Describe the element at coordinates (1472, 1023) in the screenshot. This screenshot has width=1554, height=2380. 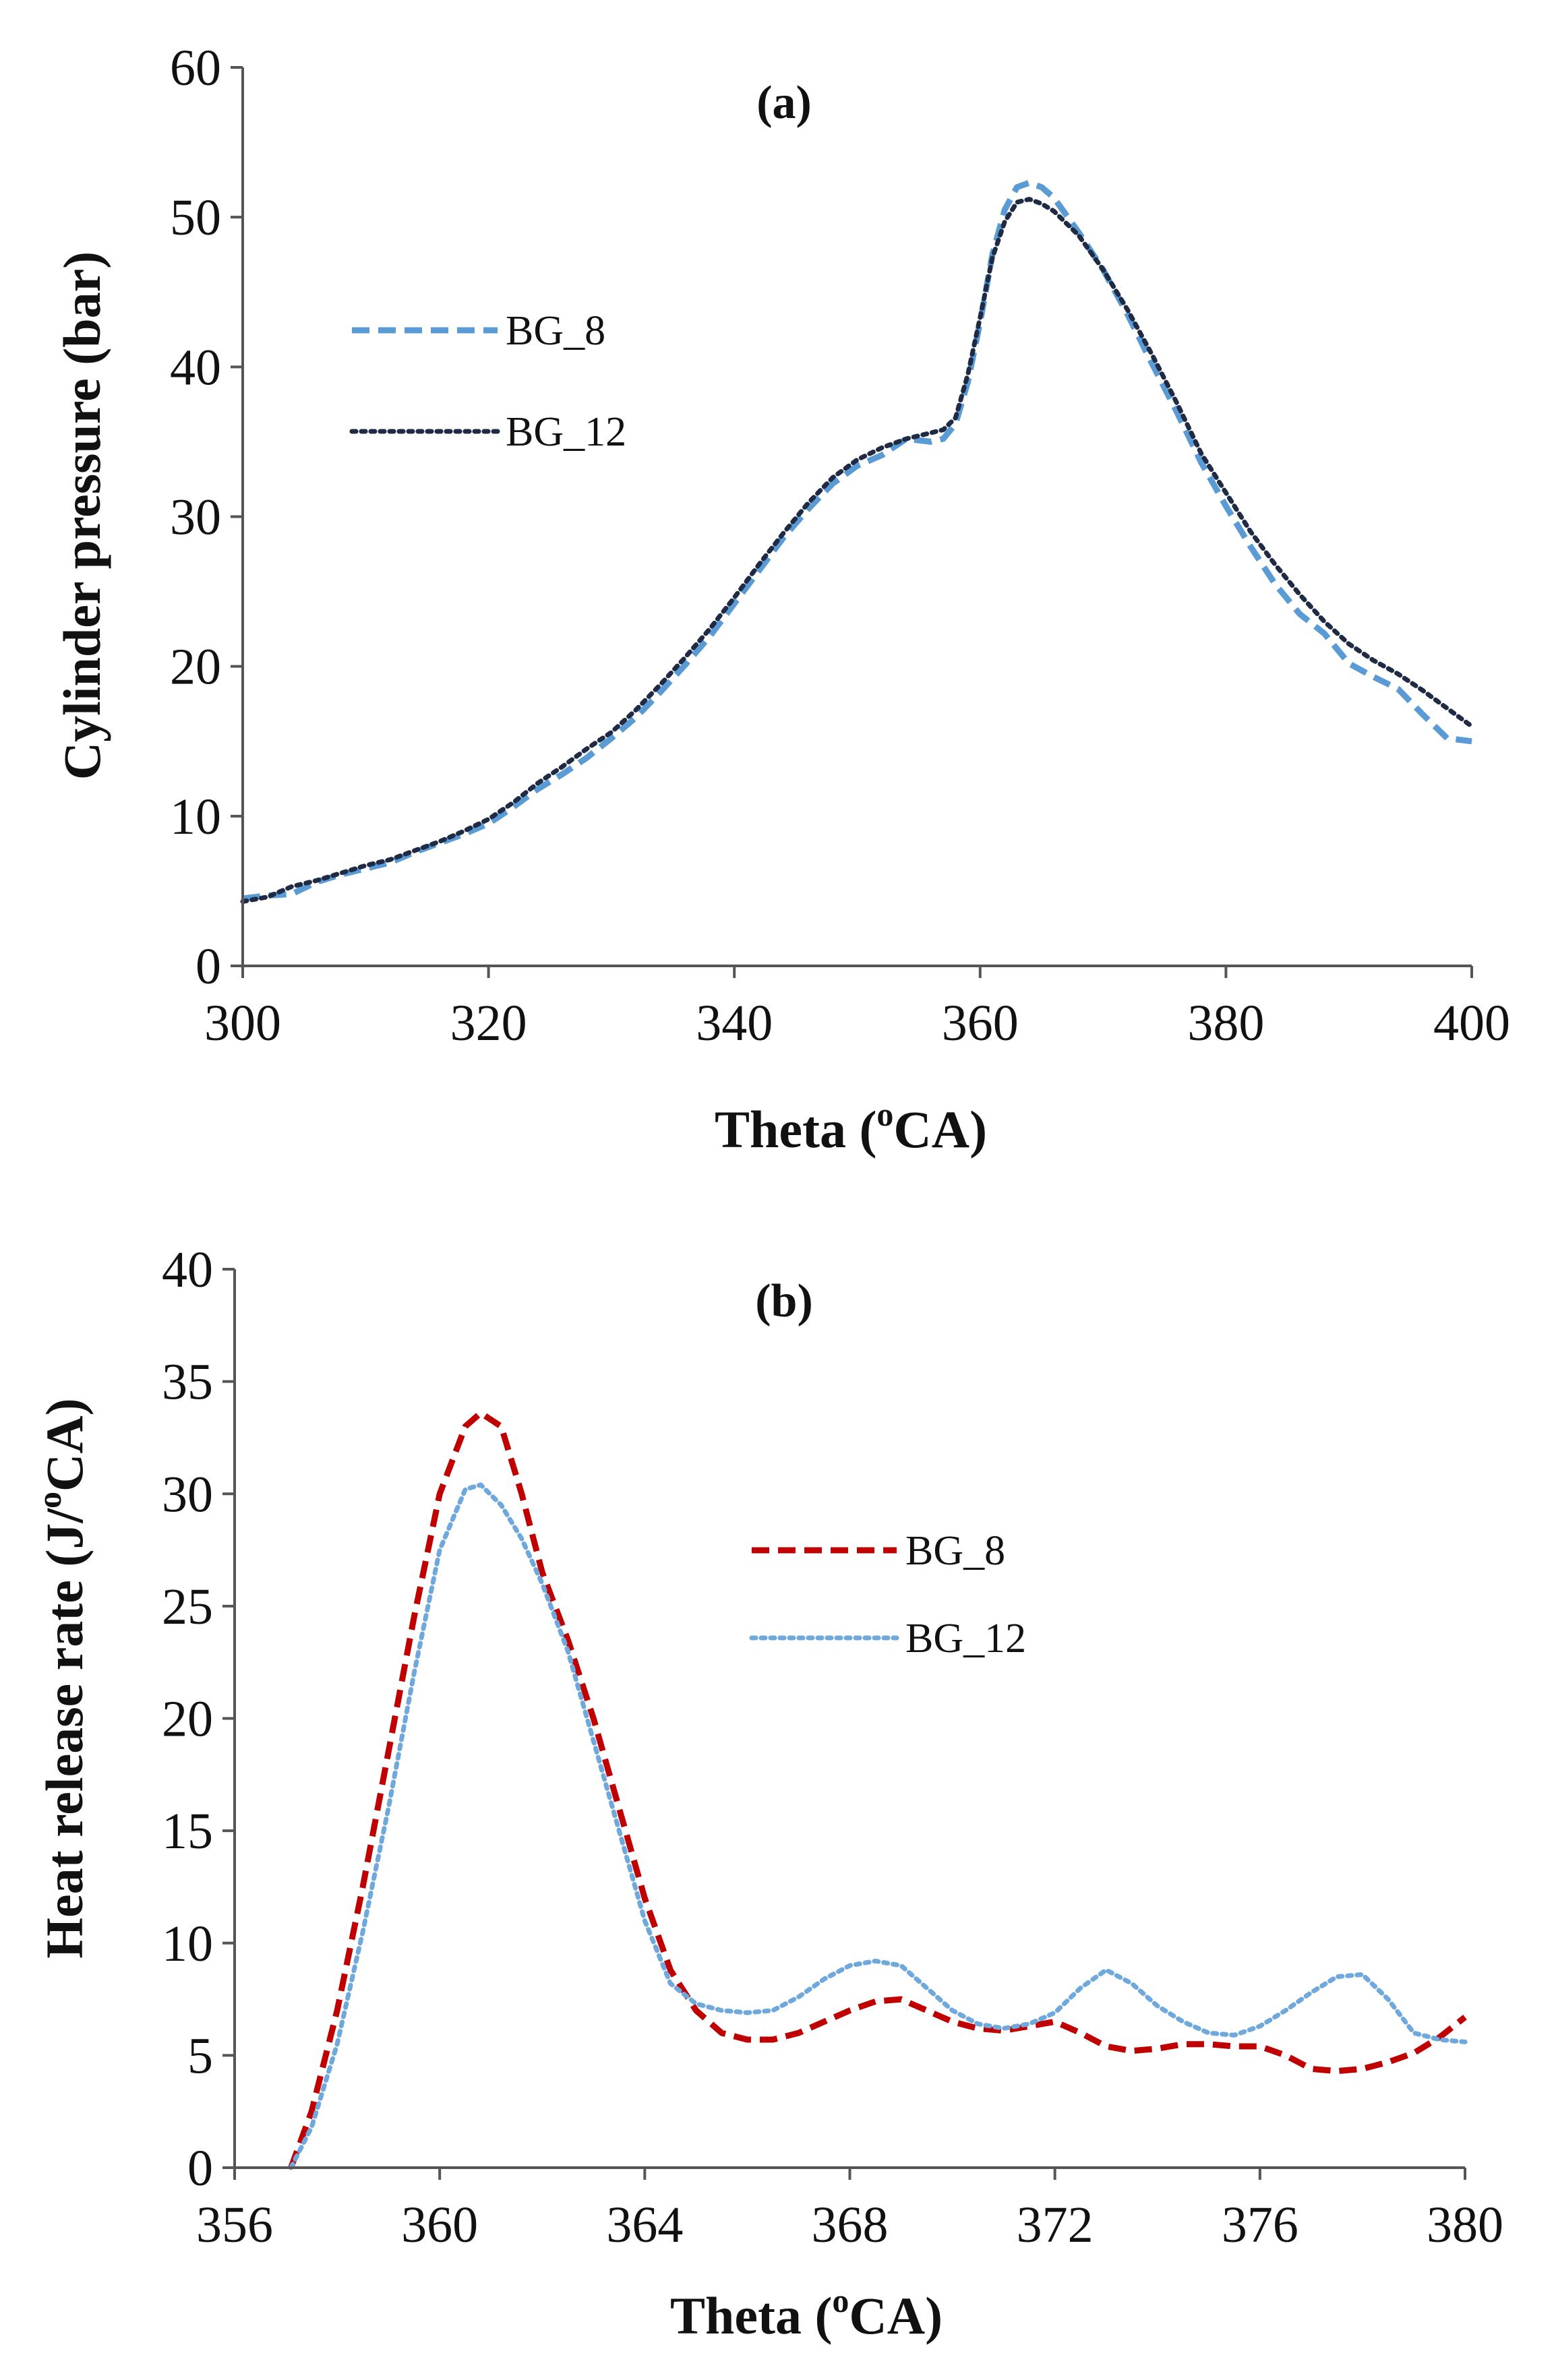
I see `panel-a-x-tick-label: 400` at that location.